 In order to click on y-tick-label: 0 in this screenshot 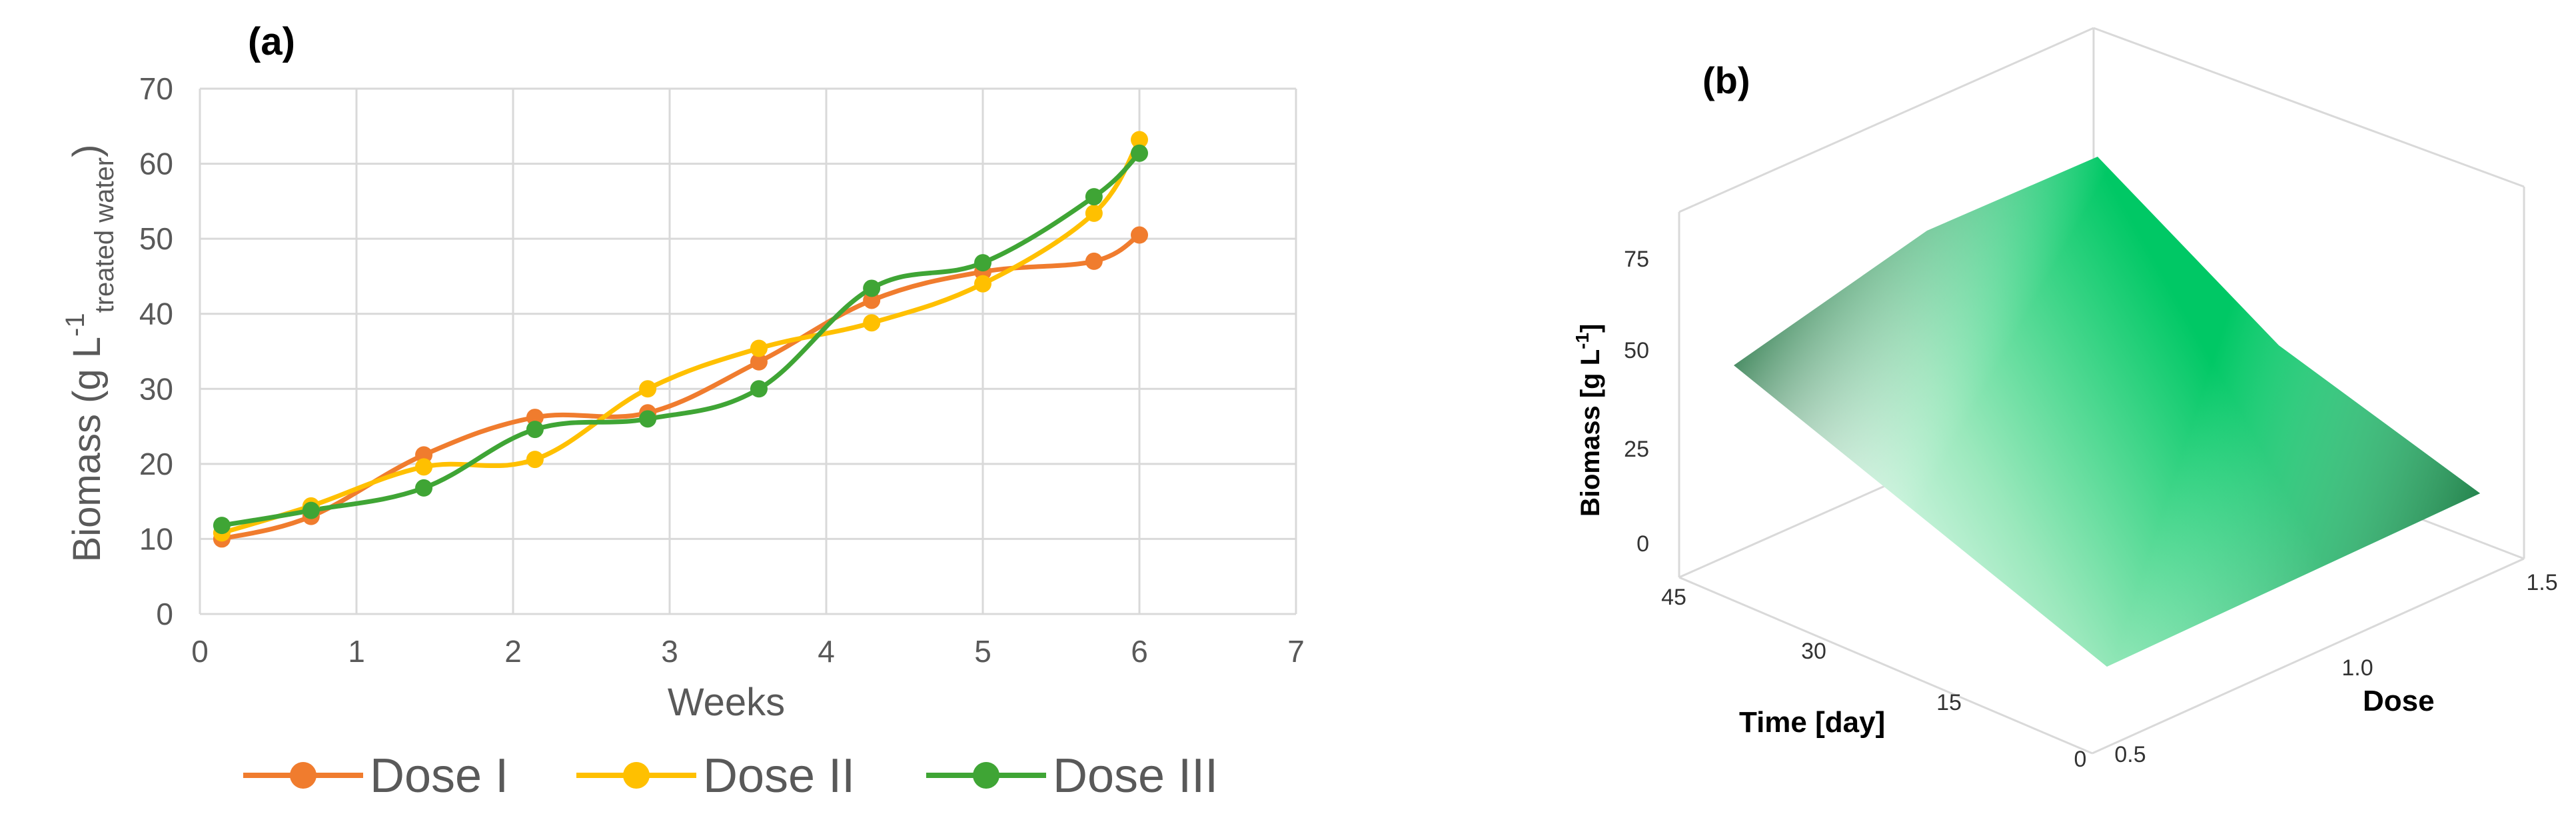, I will do `click(164, 614)`.